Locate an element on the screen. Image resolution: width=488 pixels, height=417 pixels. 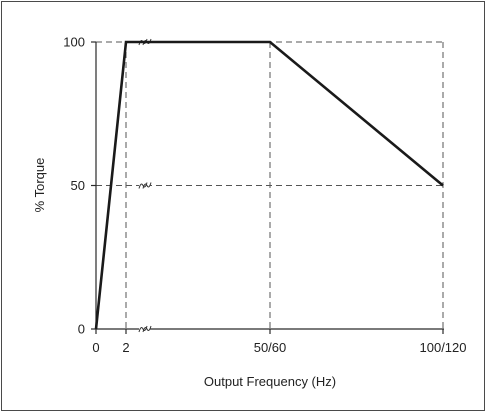
y-tick-label-0: 0 is located at coordinates (81, 329).